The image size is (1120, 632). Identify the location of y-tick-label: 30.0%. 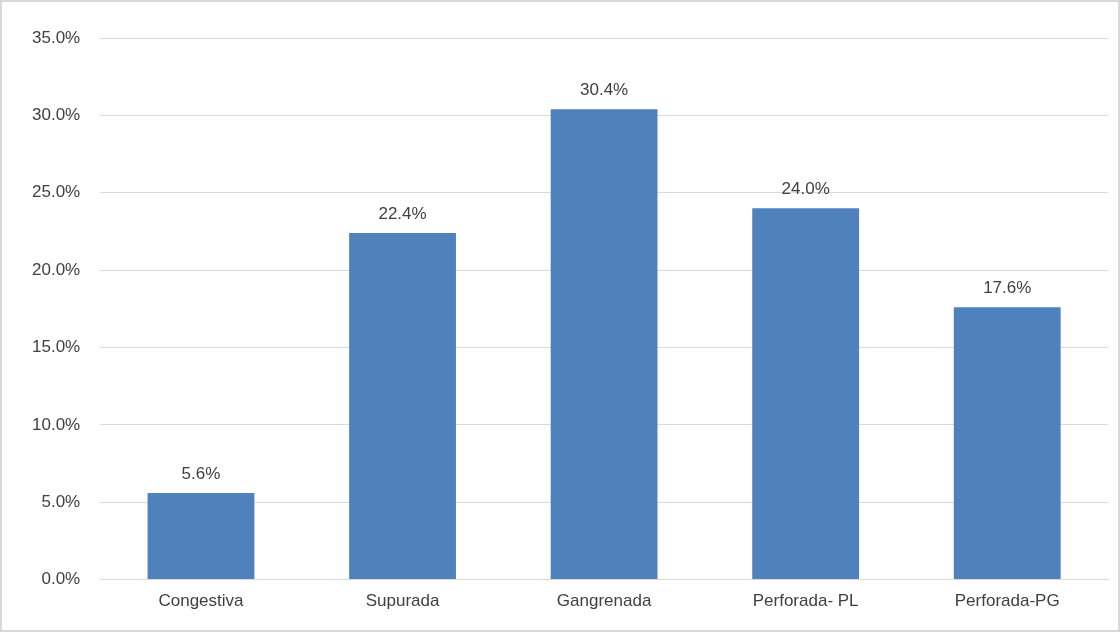
(56, 115).